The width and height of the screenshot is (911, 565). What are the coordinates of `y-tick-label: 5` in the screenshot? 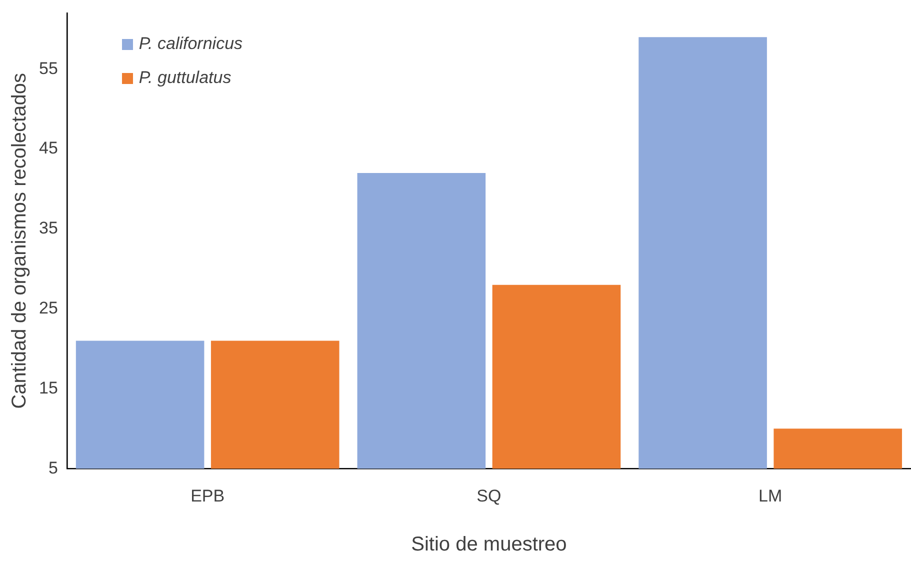 It's located at (53, 468).